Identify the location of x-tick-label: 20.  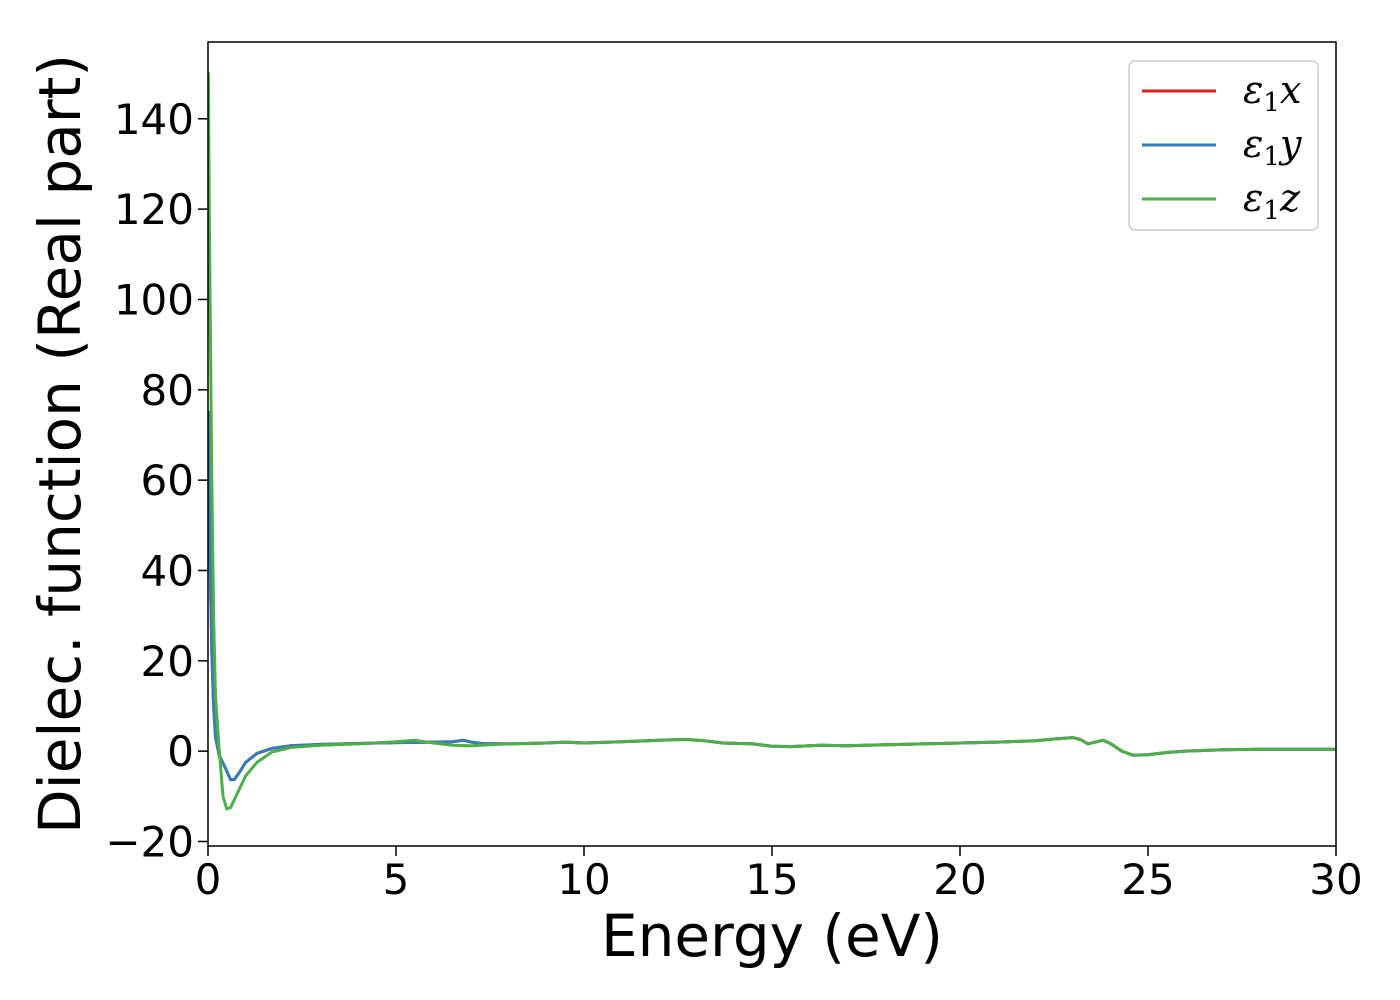
(959, 879).